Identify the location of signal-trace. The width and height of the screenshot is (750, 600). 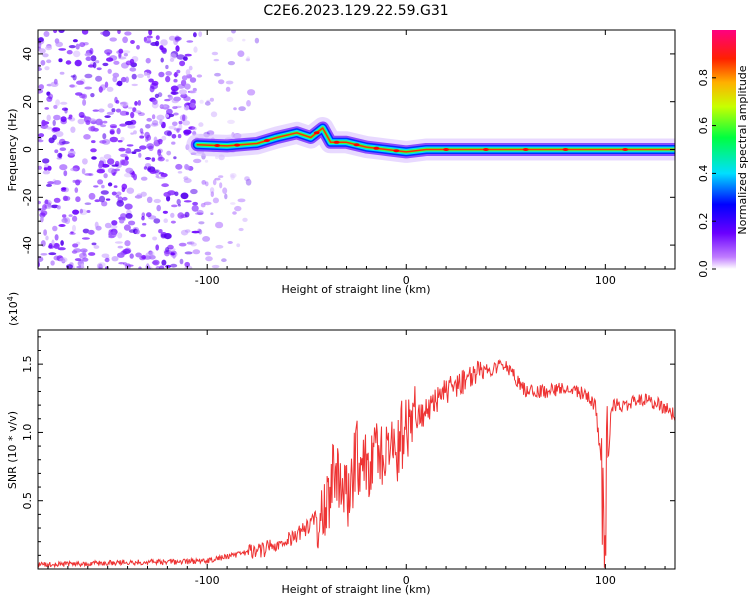
(430, 140).